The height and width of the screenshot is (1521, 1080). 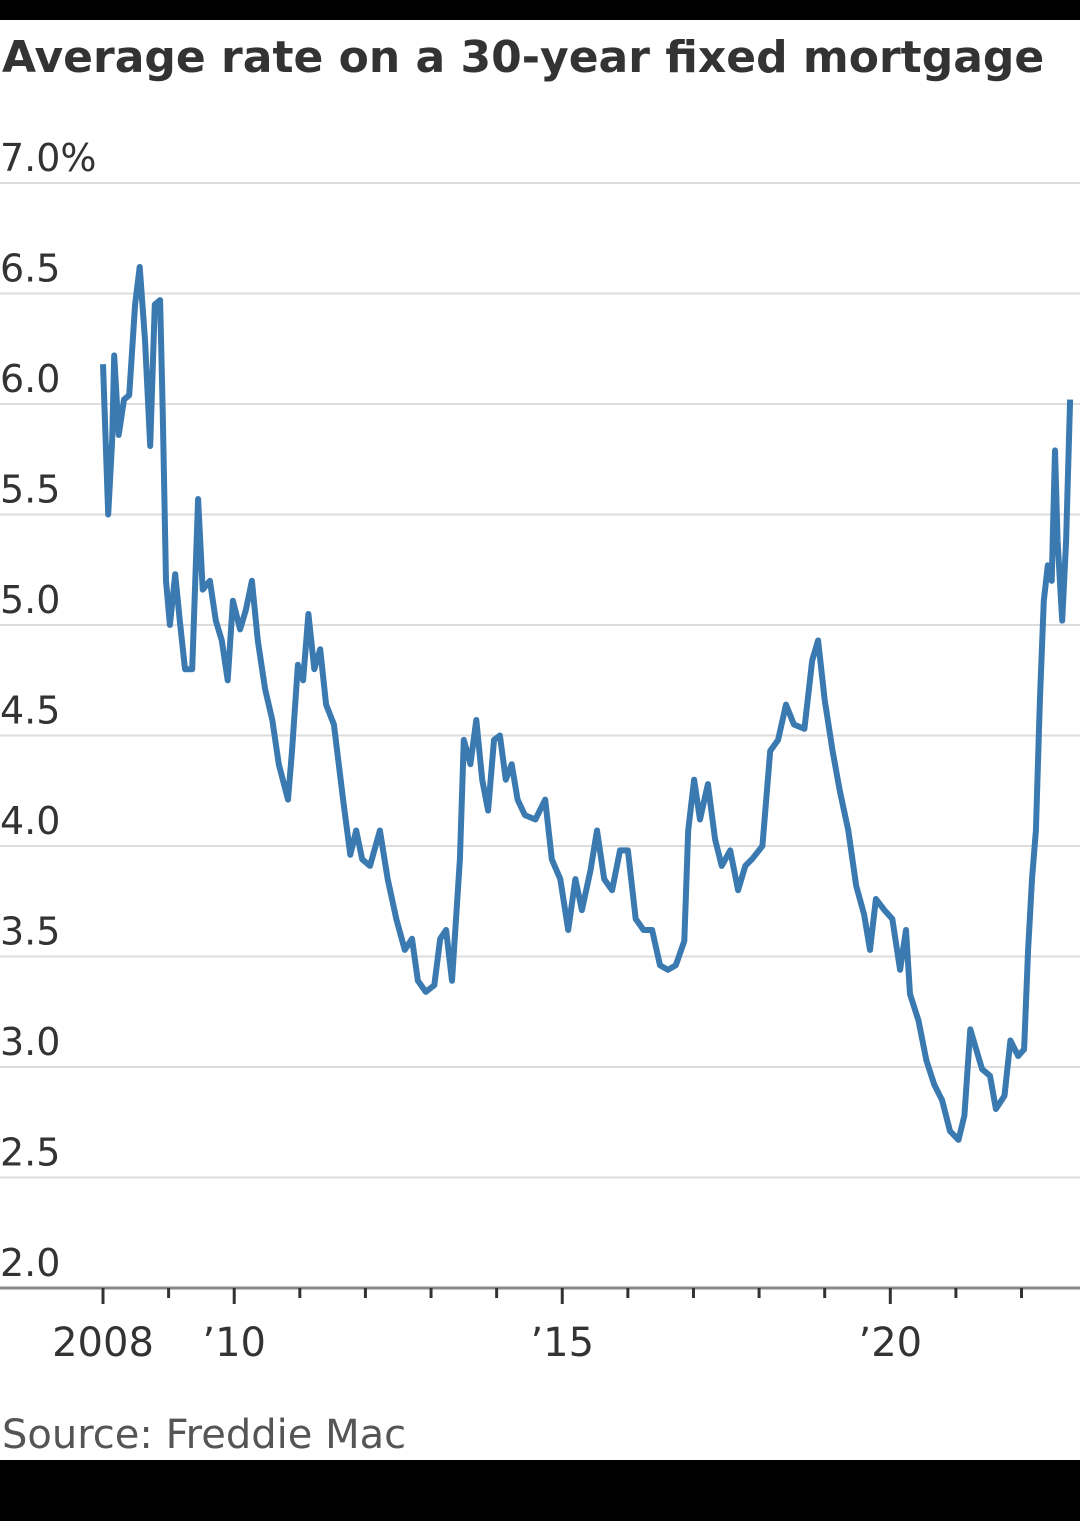 I want to click on chart-title: Average rate on a 30-year fixed mortgage, so click(x=523, y=57).